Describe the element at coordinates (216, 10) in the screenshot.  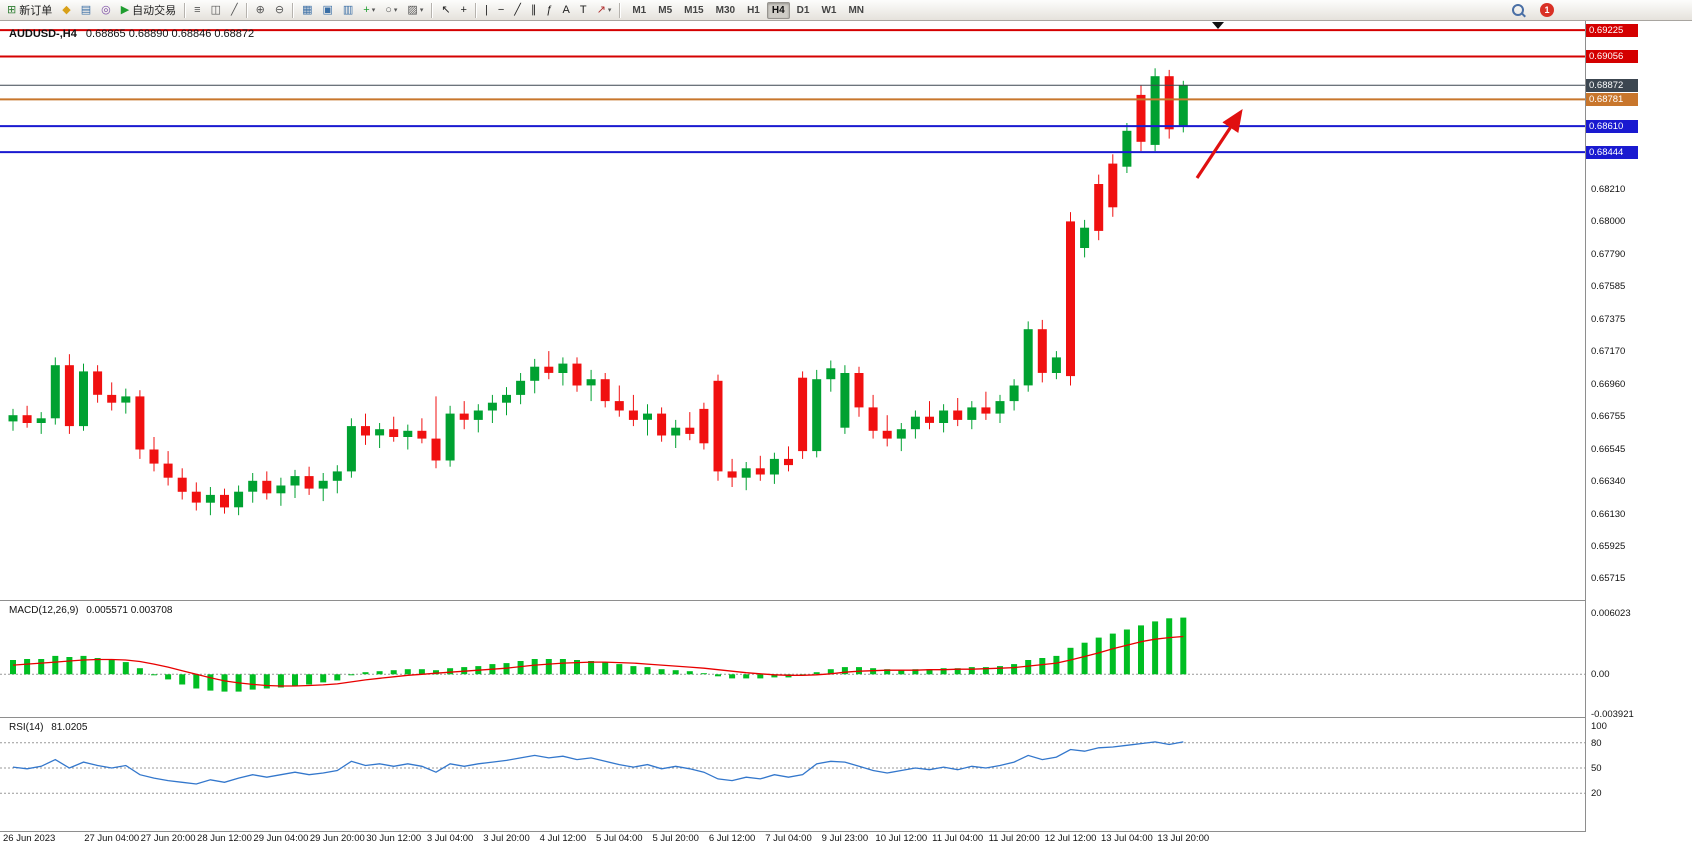
I see `candlestick-chart-button: ◫` at that location.